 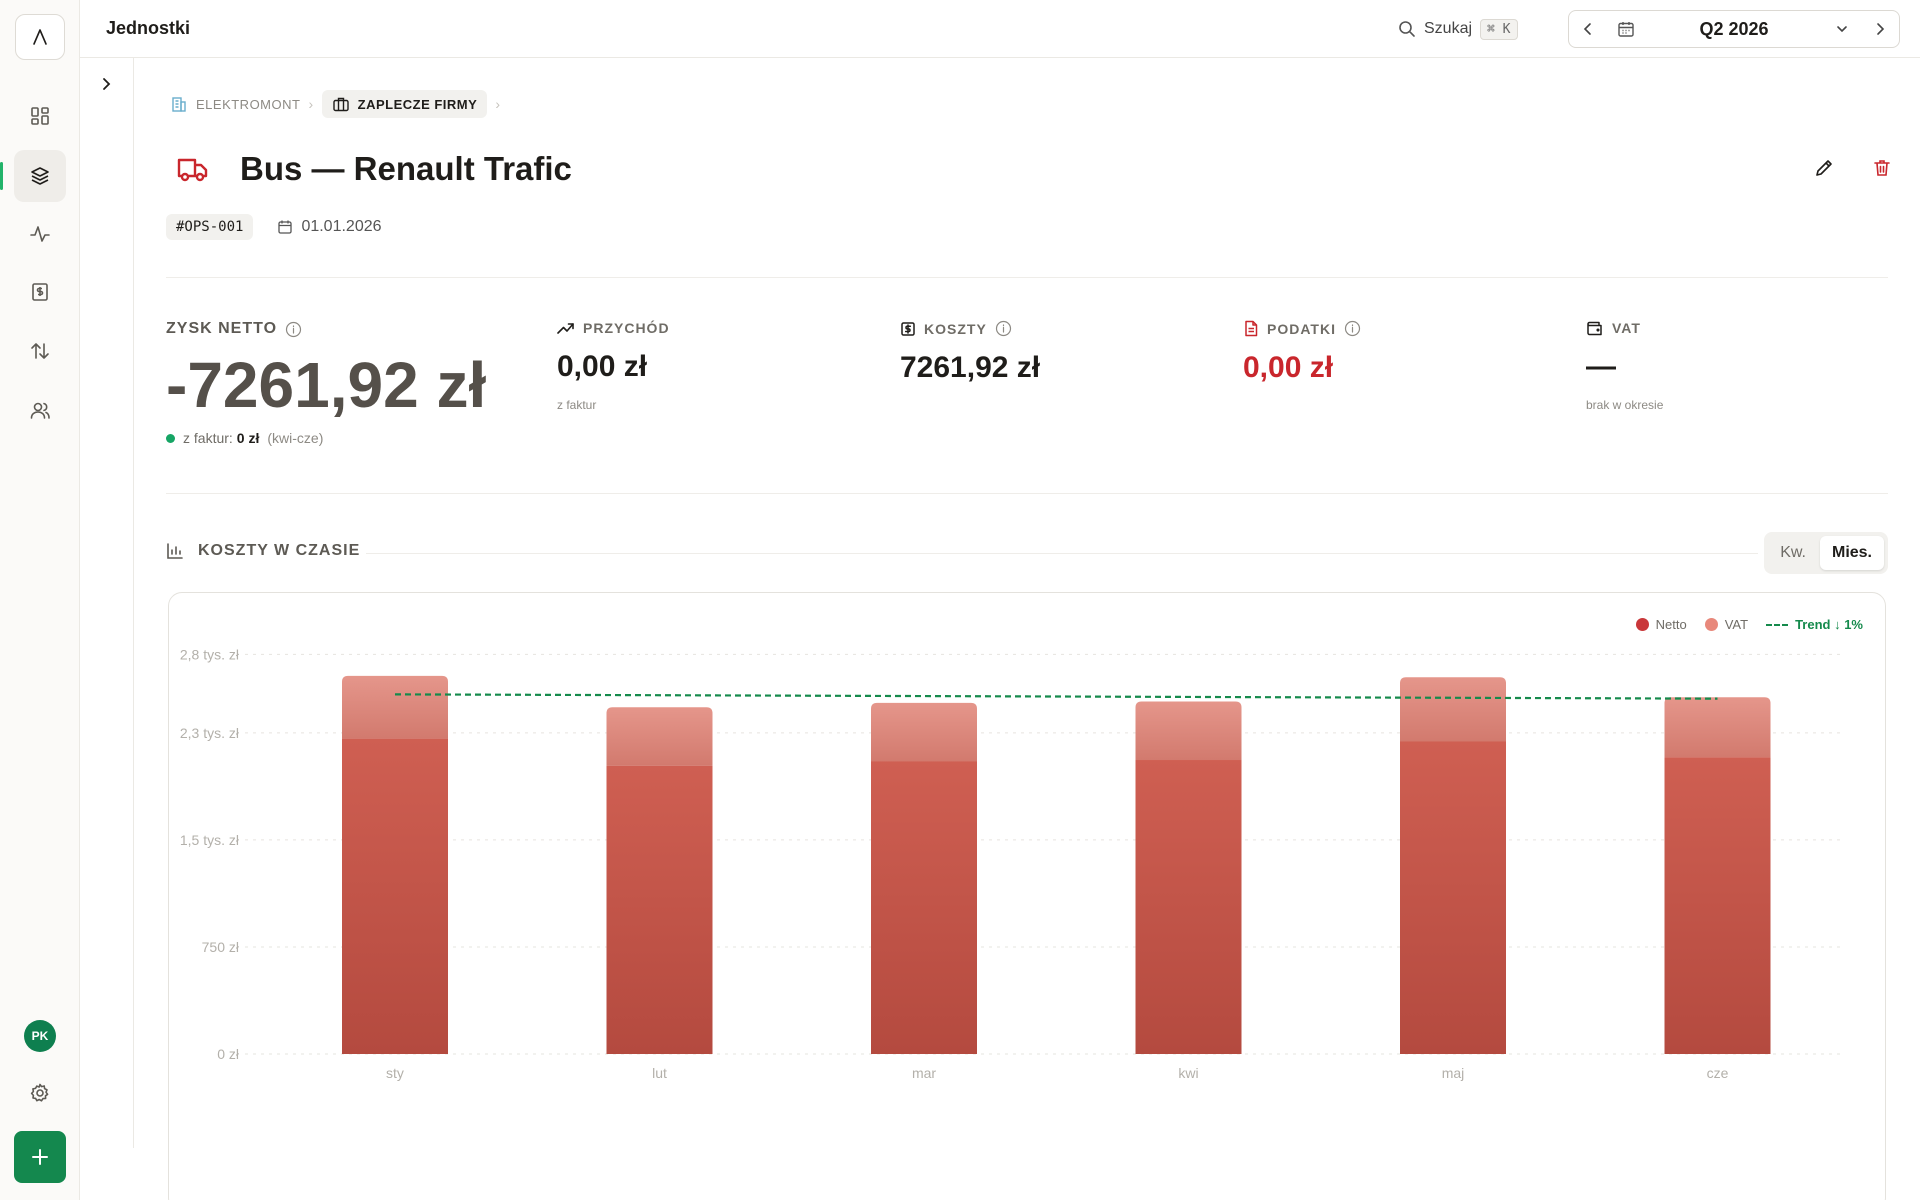 What do you see at coordinates (1188, 1073) in the screenshot?
I see `x-tick-label: kwi` at bounding box center [1188, 1073].